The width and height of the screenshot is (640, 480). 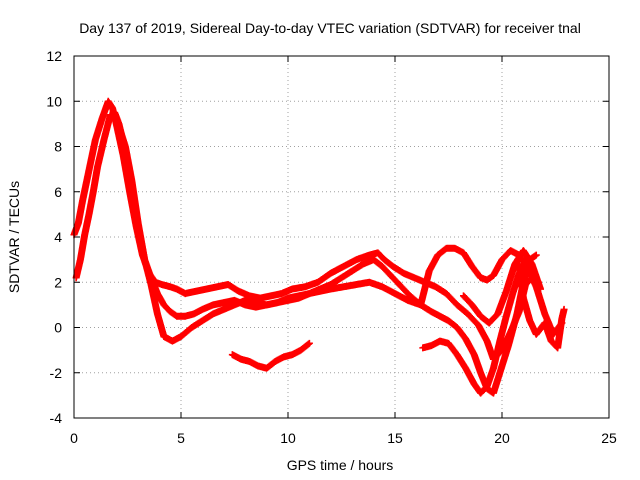 What do you see at coordinates (56, 373) in the screenshot?
I see `y-tick-label: -2` at bounding box center [56, 373].